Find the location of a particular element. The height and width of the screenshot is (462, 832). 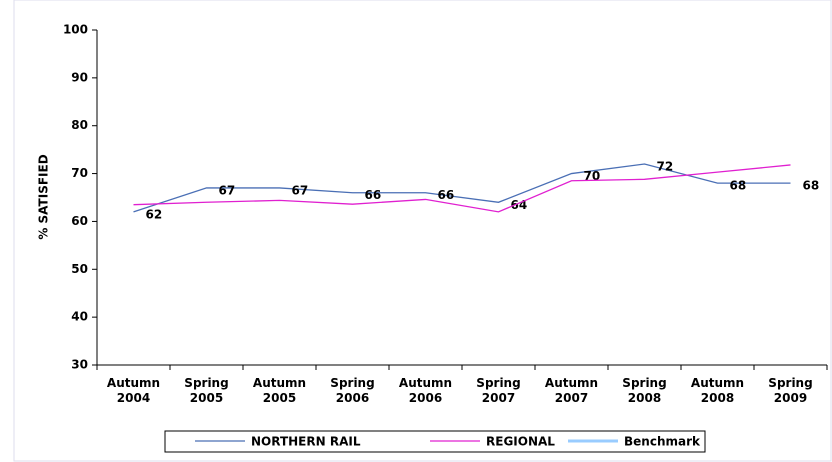

x-tick-label: Autumn 2006 is located at coordinates (425, 390).